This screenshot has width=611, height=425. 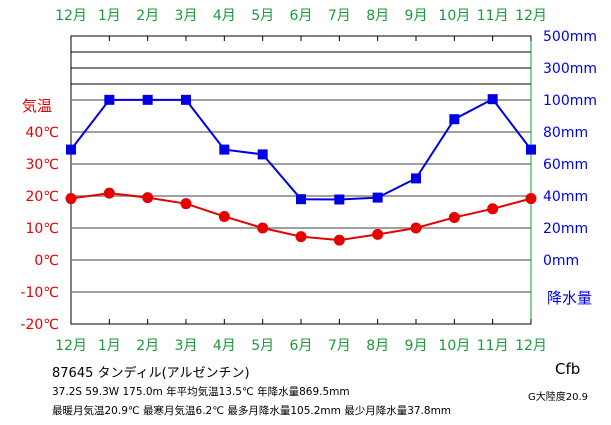 What do you see at coordinates (561, 261) in the screenshot?
I see `precipitation-tick-label: 0mm` at bounding box center [561, 261].